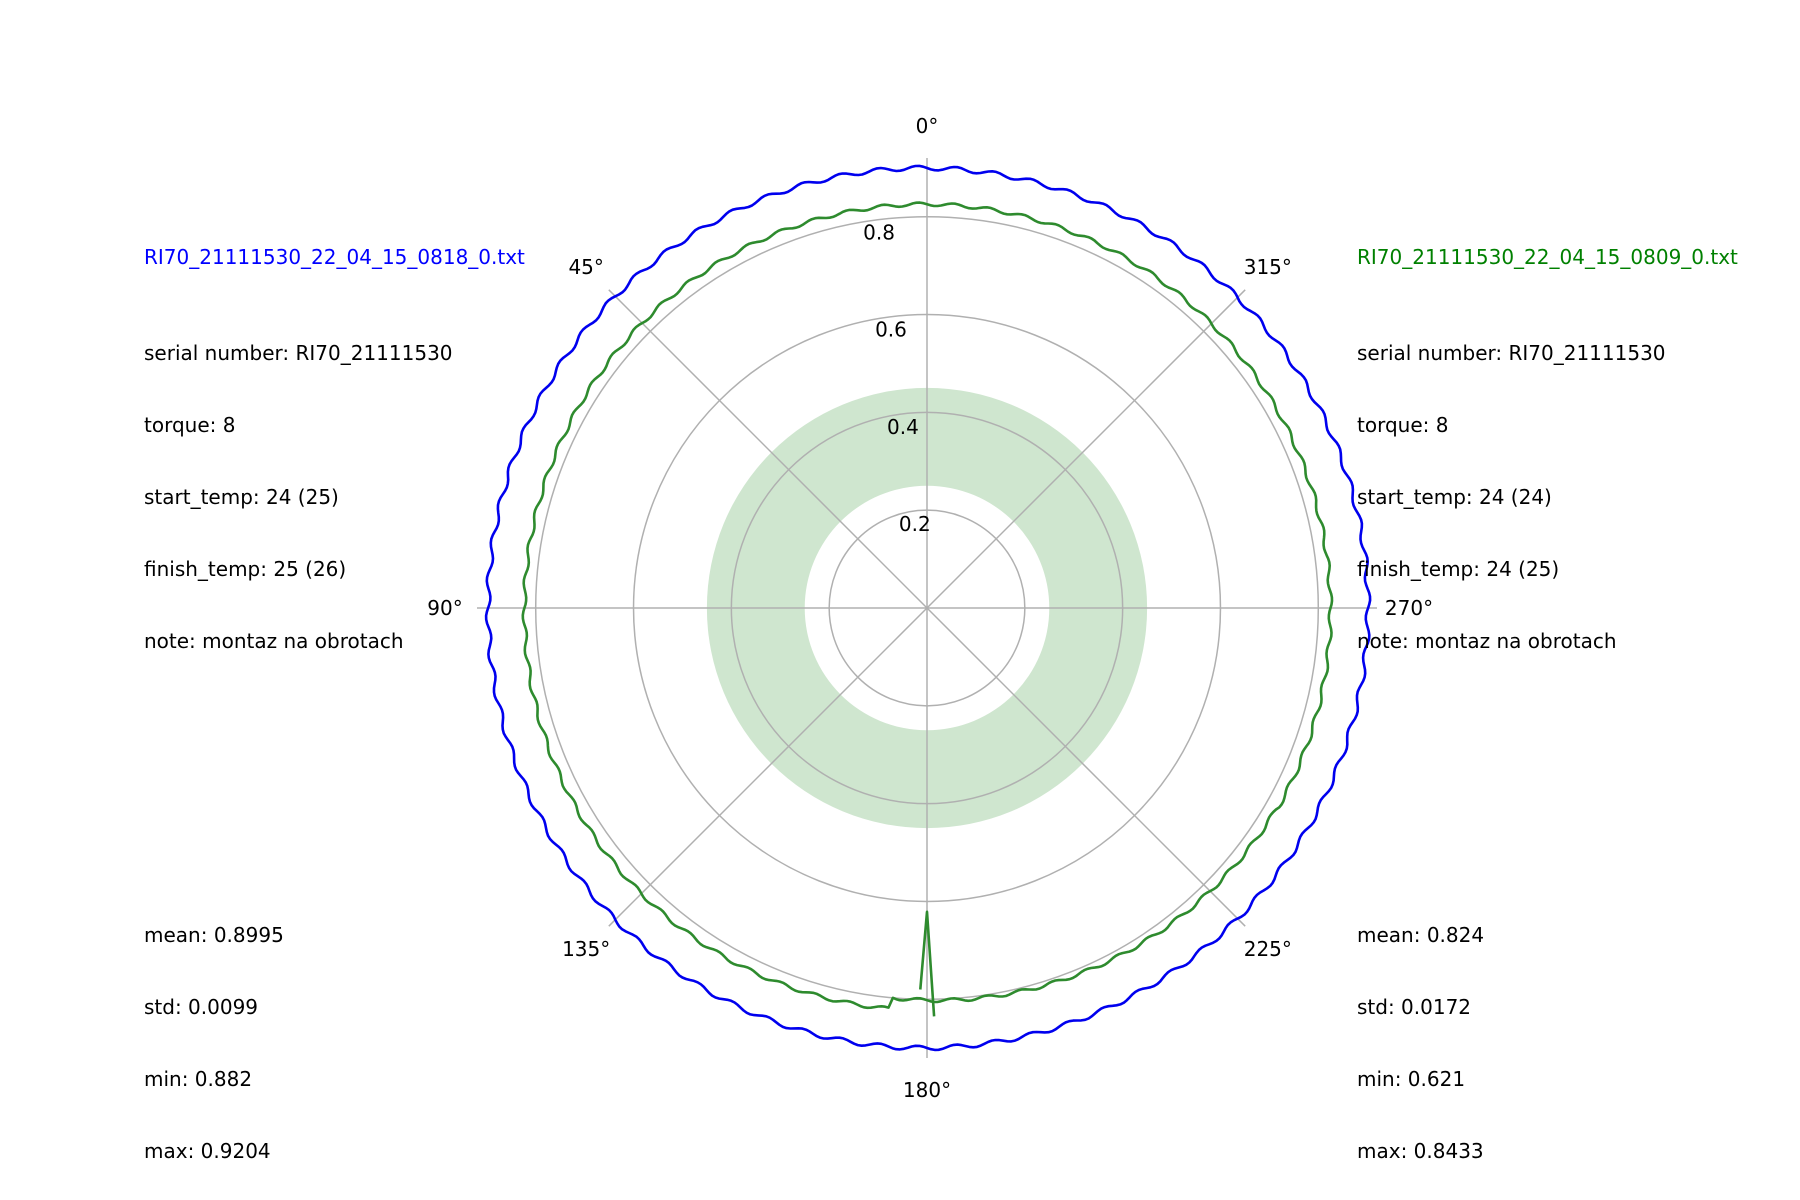 The height and width of the screenshot is (1200, 1800). Describe the element at coordinates (585, 267) in the screenshot. I see `theta-tick-label-45: 45°` at that location.